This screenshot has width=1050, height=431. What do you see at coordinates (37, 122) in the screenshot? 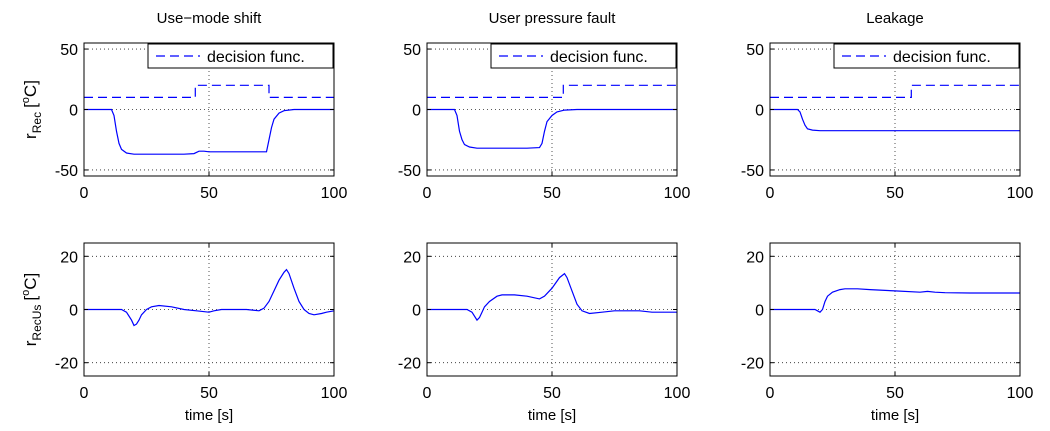
I see `y-axis-label-part: Rec` at bounding box center [37, 122].